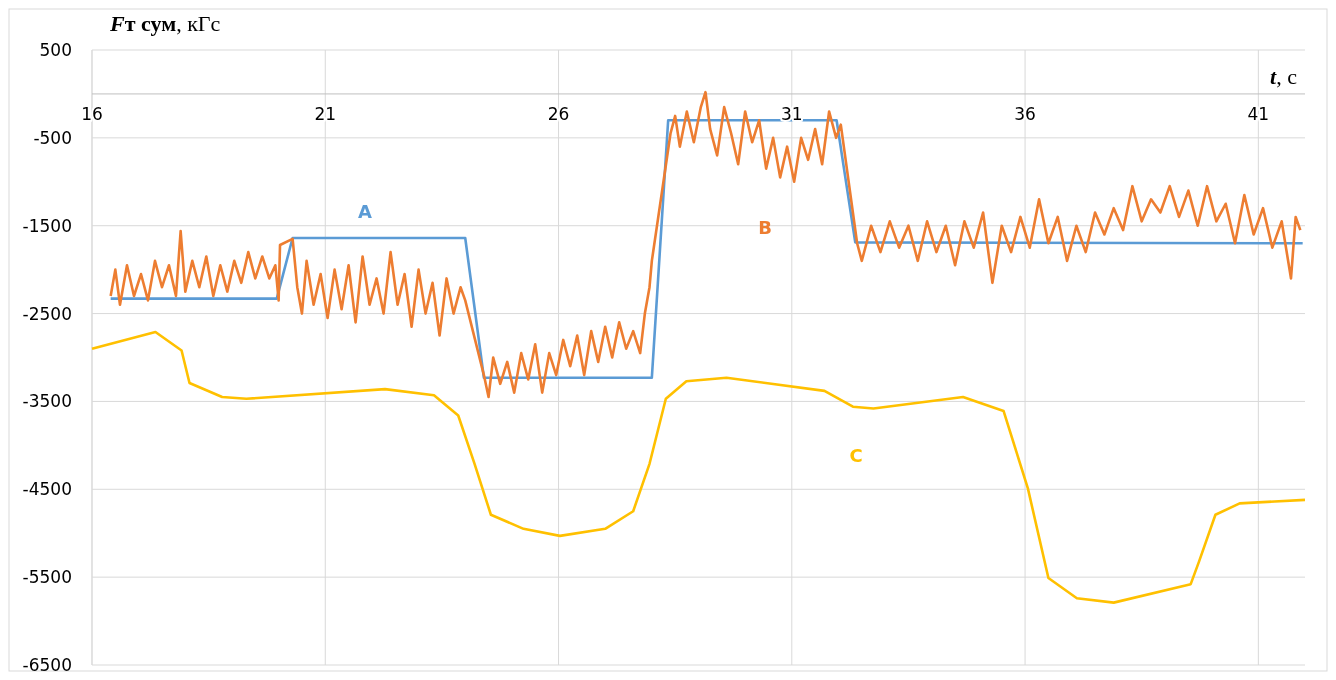 This screenshot has height=680, width=1336. I want to click on y-tick-label: -1500, so click(47, 225).